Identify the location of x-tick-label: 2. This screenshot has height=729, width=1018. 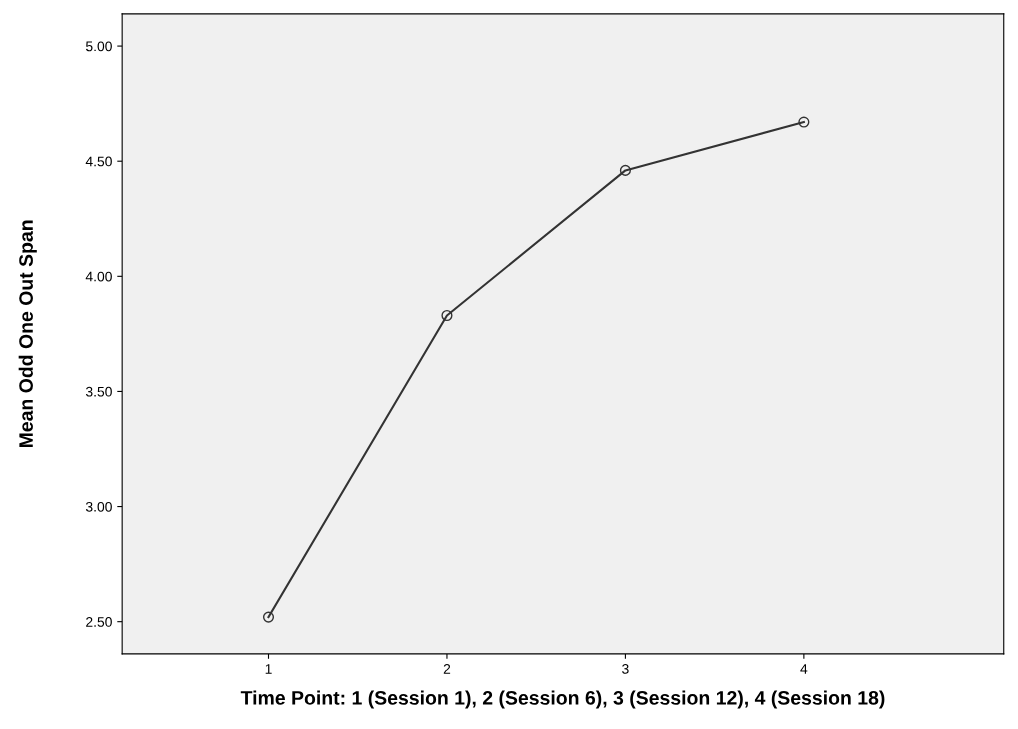
(447, 669).